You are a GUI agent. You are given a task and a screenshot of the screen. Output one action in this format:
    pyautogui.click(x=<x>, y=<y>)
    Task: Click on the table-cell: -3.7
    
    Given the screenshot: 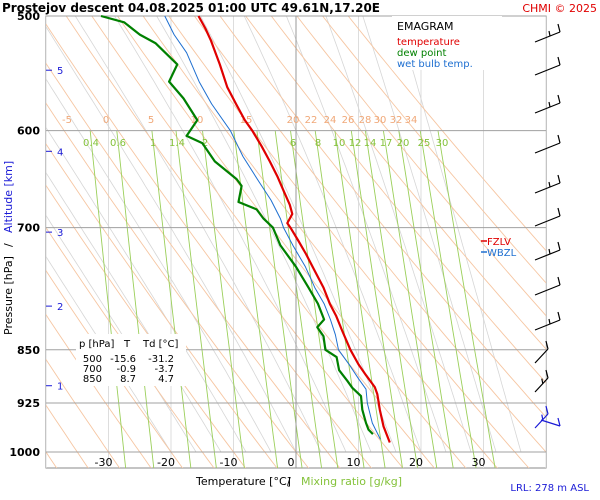 What is the action you would take?
    pyautogui.click(x=164, y=369)
    